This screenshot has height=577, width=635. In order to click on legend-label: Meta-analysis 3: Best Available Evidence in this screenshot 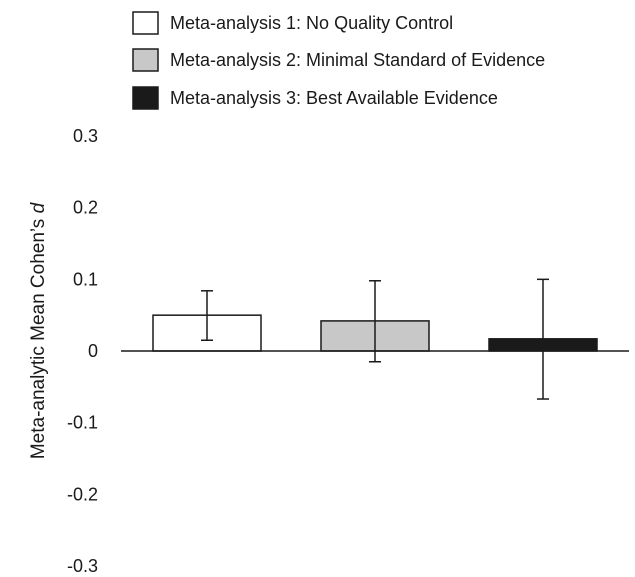, I will do `click(334, 98)`.